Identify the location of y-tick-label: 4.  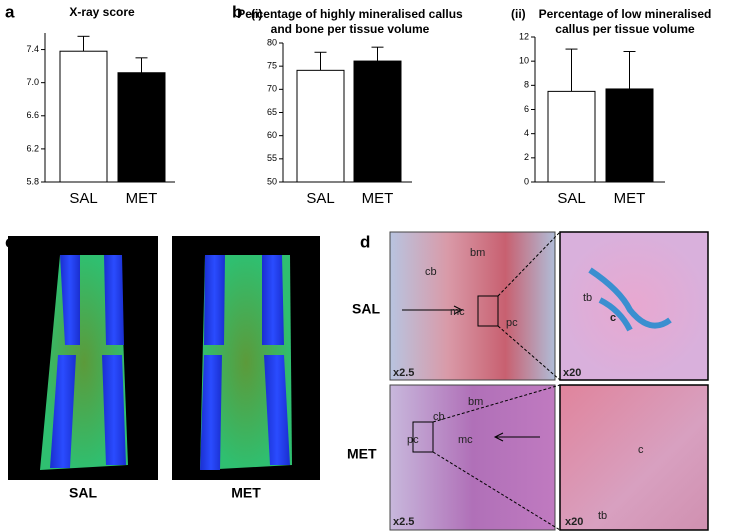
(526, 133).